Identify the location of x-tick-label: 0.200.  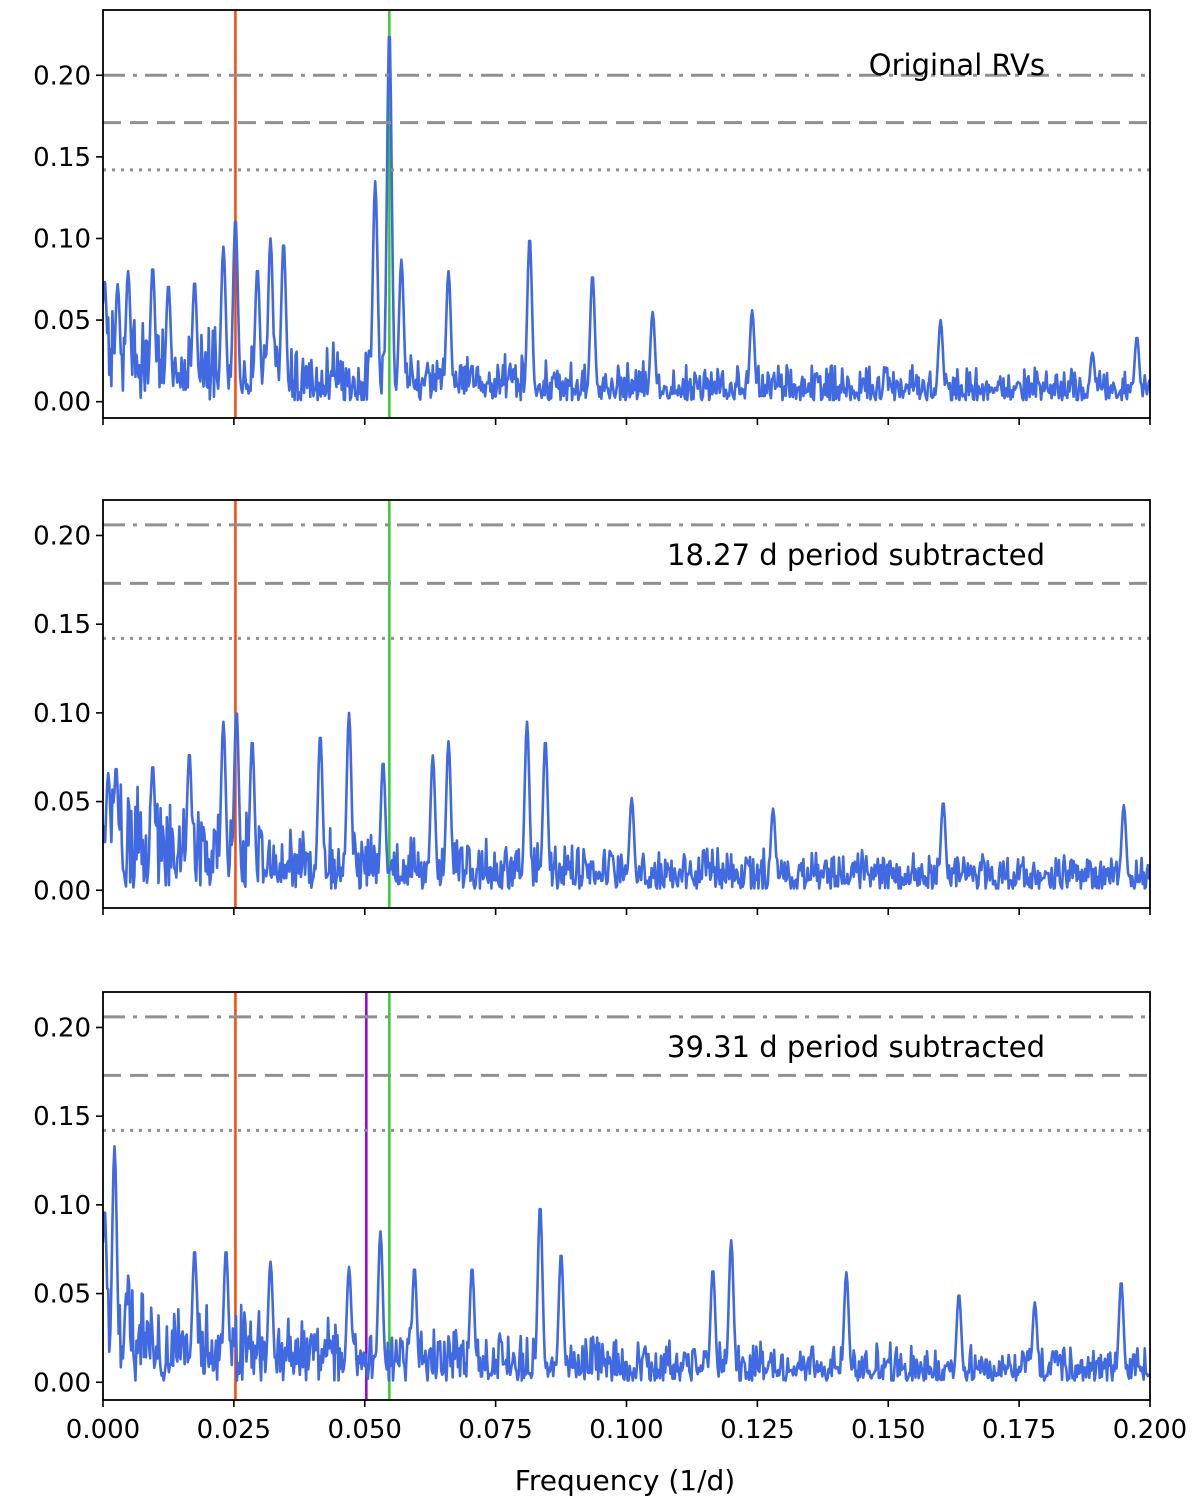
(1150, 1430).